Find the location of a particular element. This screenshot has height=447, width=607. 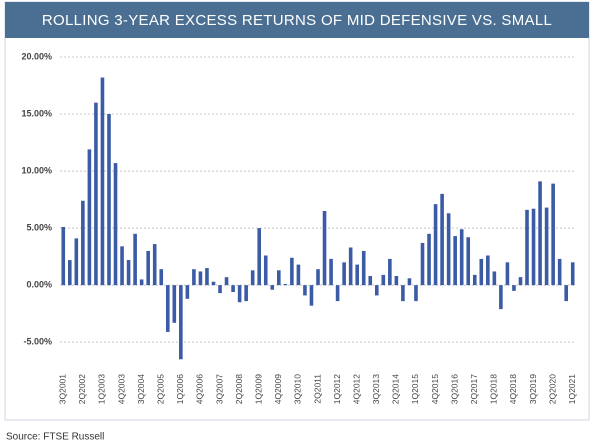

y-tick-label: 0.00% is located at coordinates (39, 285).